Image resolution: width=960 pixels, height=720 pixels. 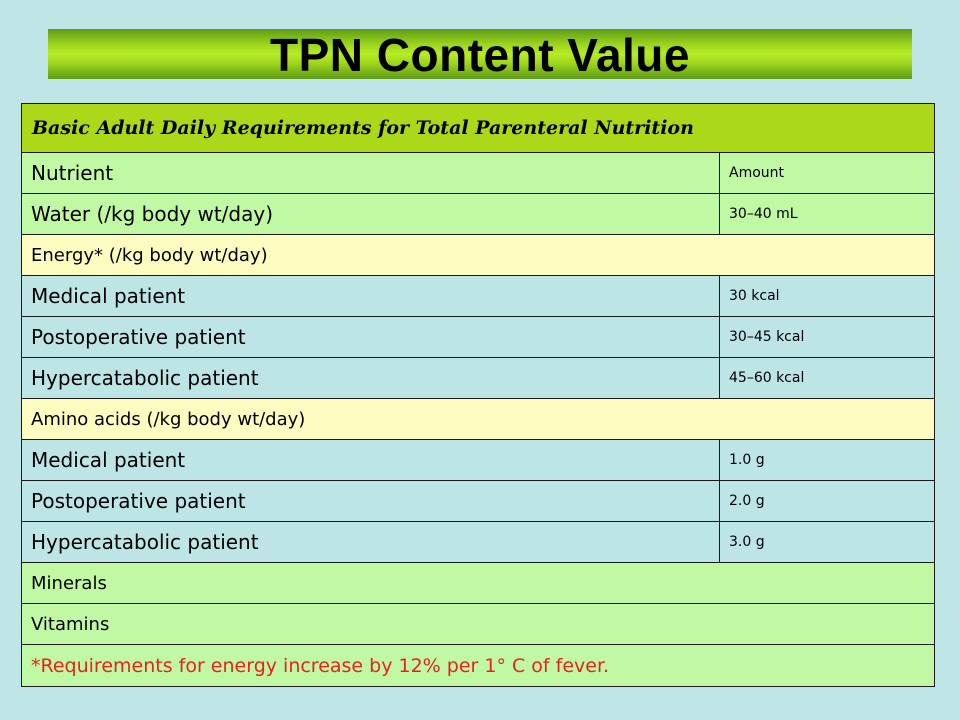 I want to click on minerals-label: Minerals, so click(x=478, y=583).